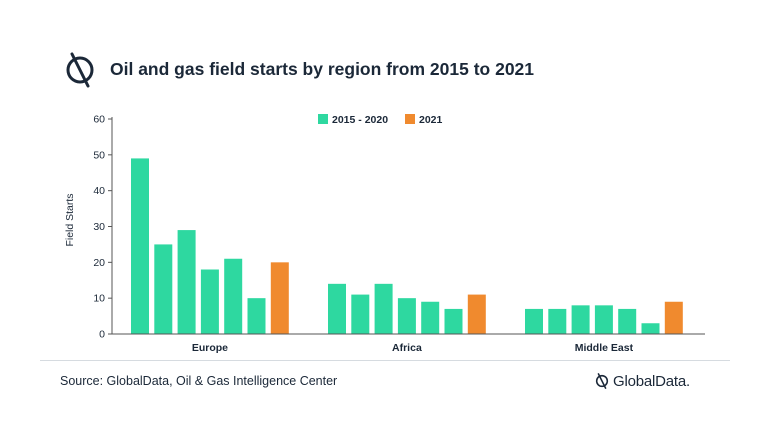 This screenshot has width=768, height=432. Describe the element at coordinates (99, 227) in the screenshot. I see `y-tick-label: 30` at that location.